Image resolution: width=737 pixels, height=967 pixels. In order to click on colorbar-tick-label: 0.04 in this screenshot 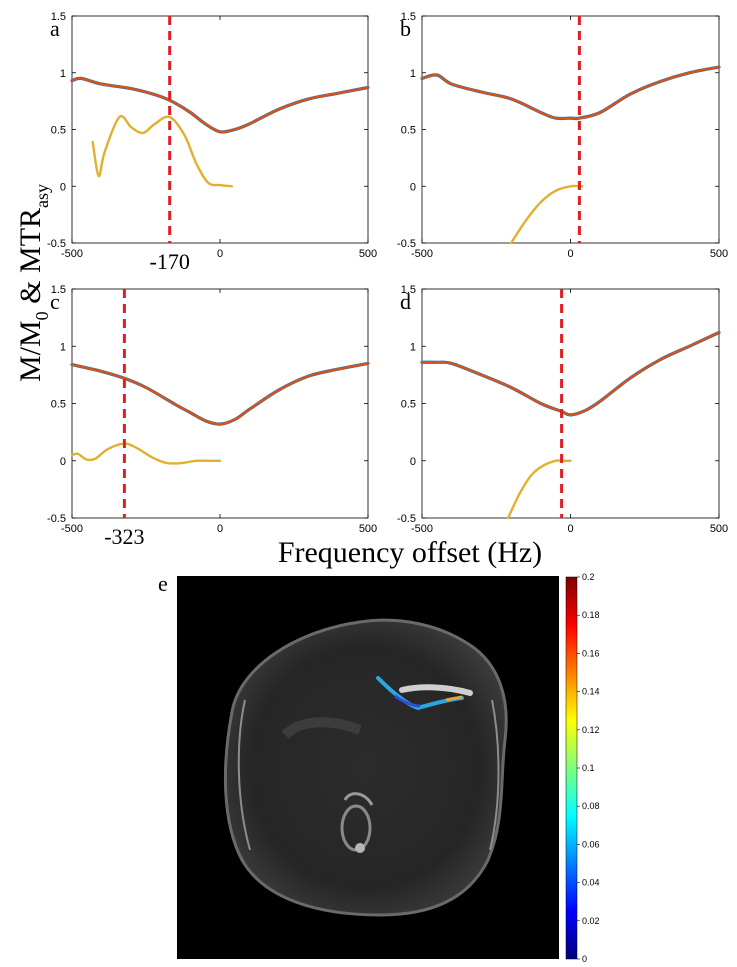, I will do `click(591, 883)`.